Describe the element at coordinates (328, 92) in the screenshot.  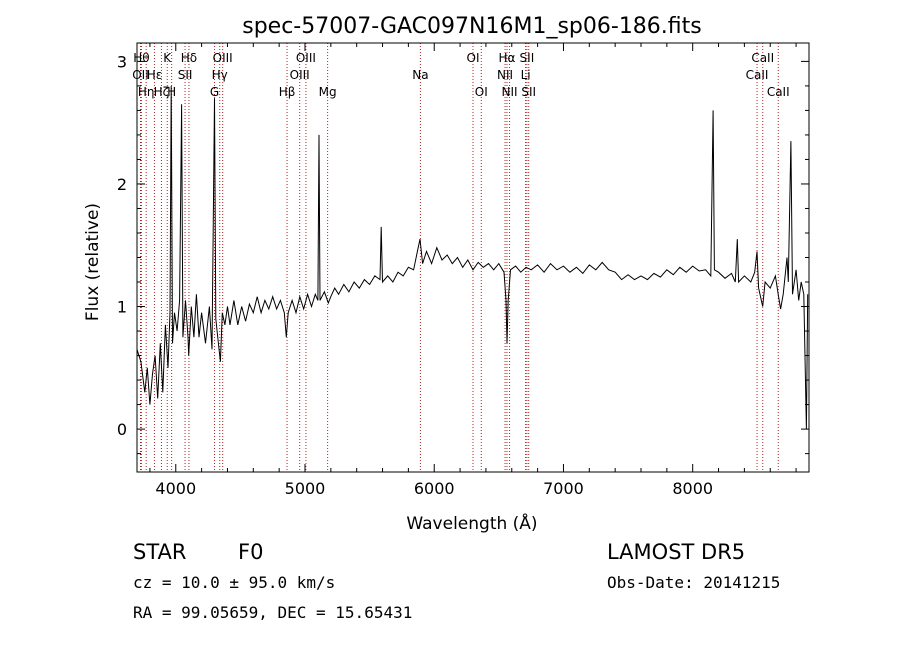
I see `line-label: Mg` at that location.